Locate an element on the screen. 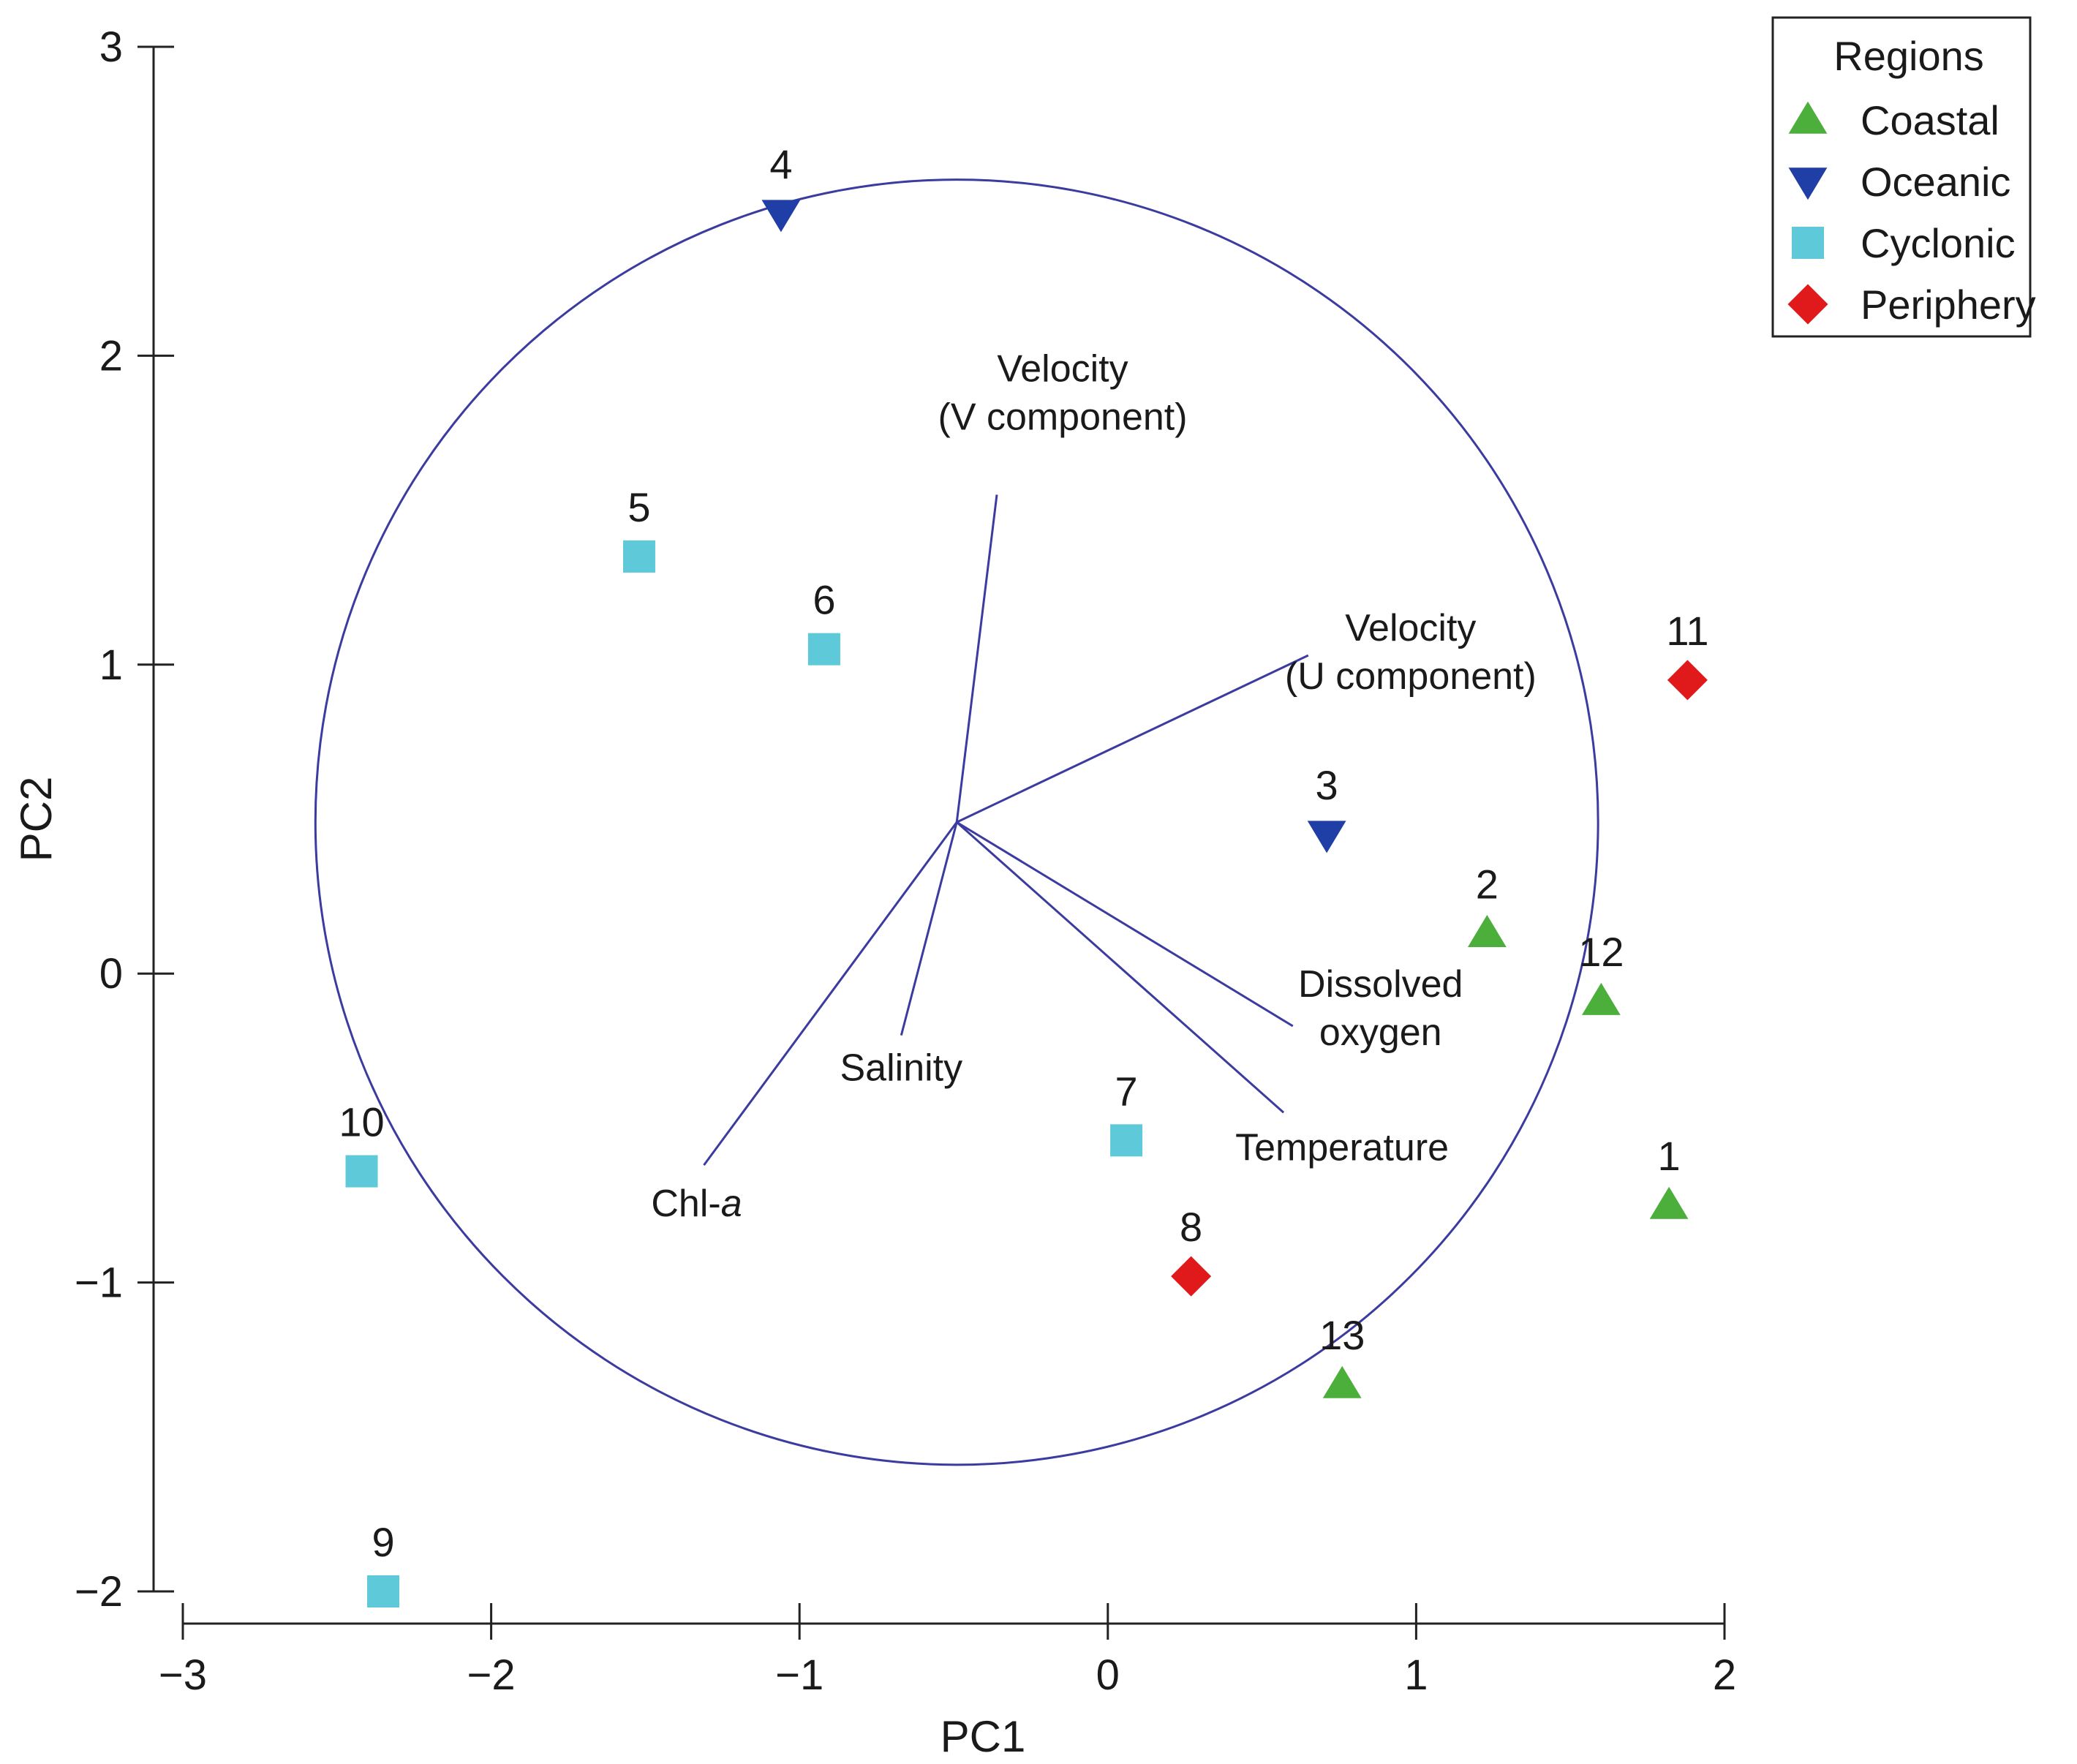 The image size is (2077, 1764). x-tick-label: 2 is located at coordinates (1724, 1675).